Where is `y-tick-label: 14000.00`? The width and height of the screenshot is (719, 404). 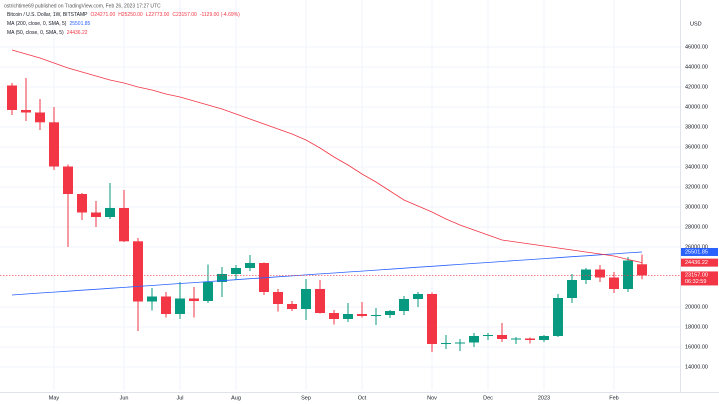
y-tick-label: 14000.00 is located at coordinates (696, 367).